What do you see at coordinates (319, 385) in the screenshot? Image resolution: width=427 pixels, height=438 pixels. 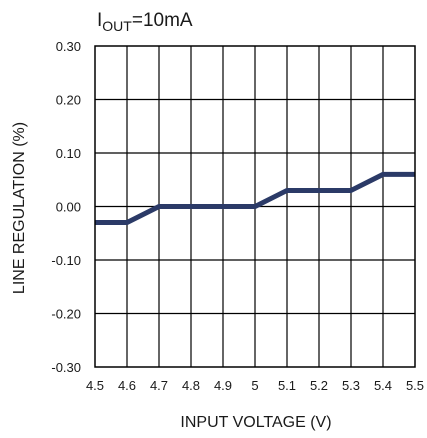 I see `x-tick-label: 5.2` at bounding box center [319, 385].